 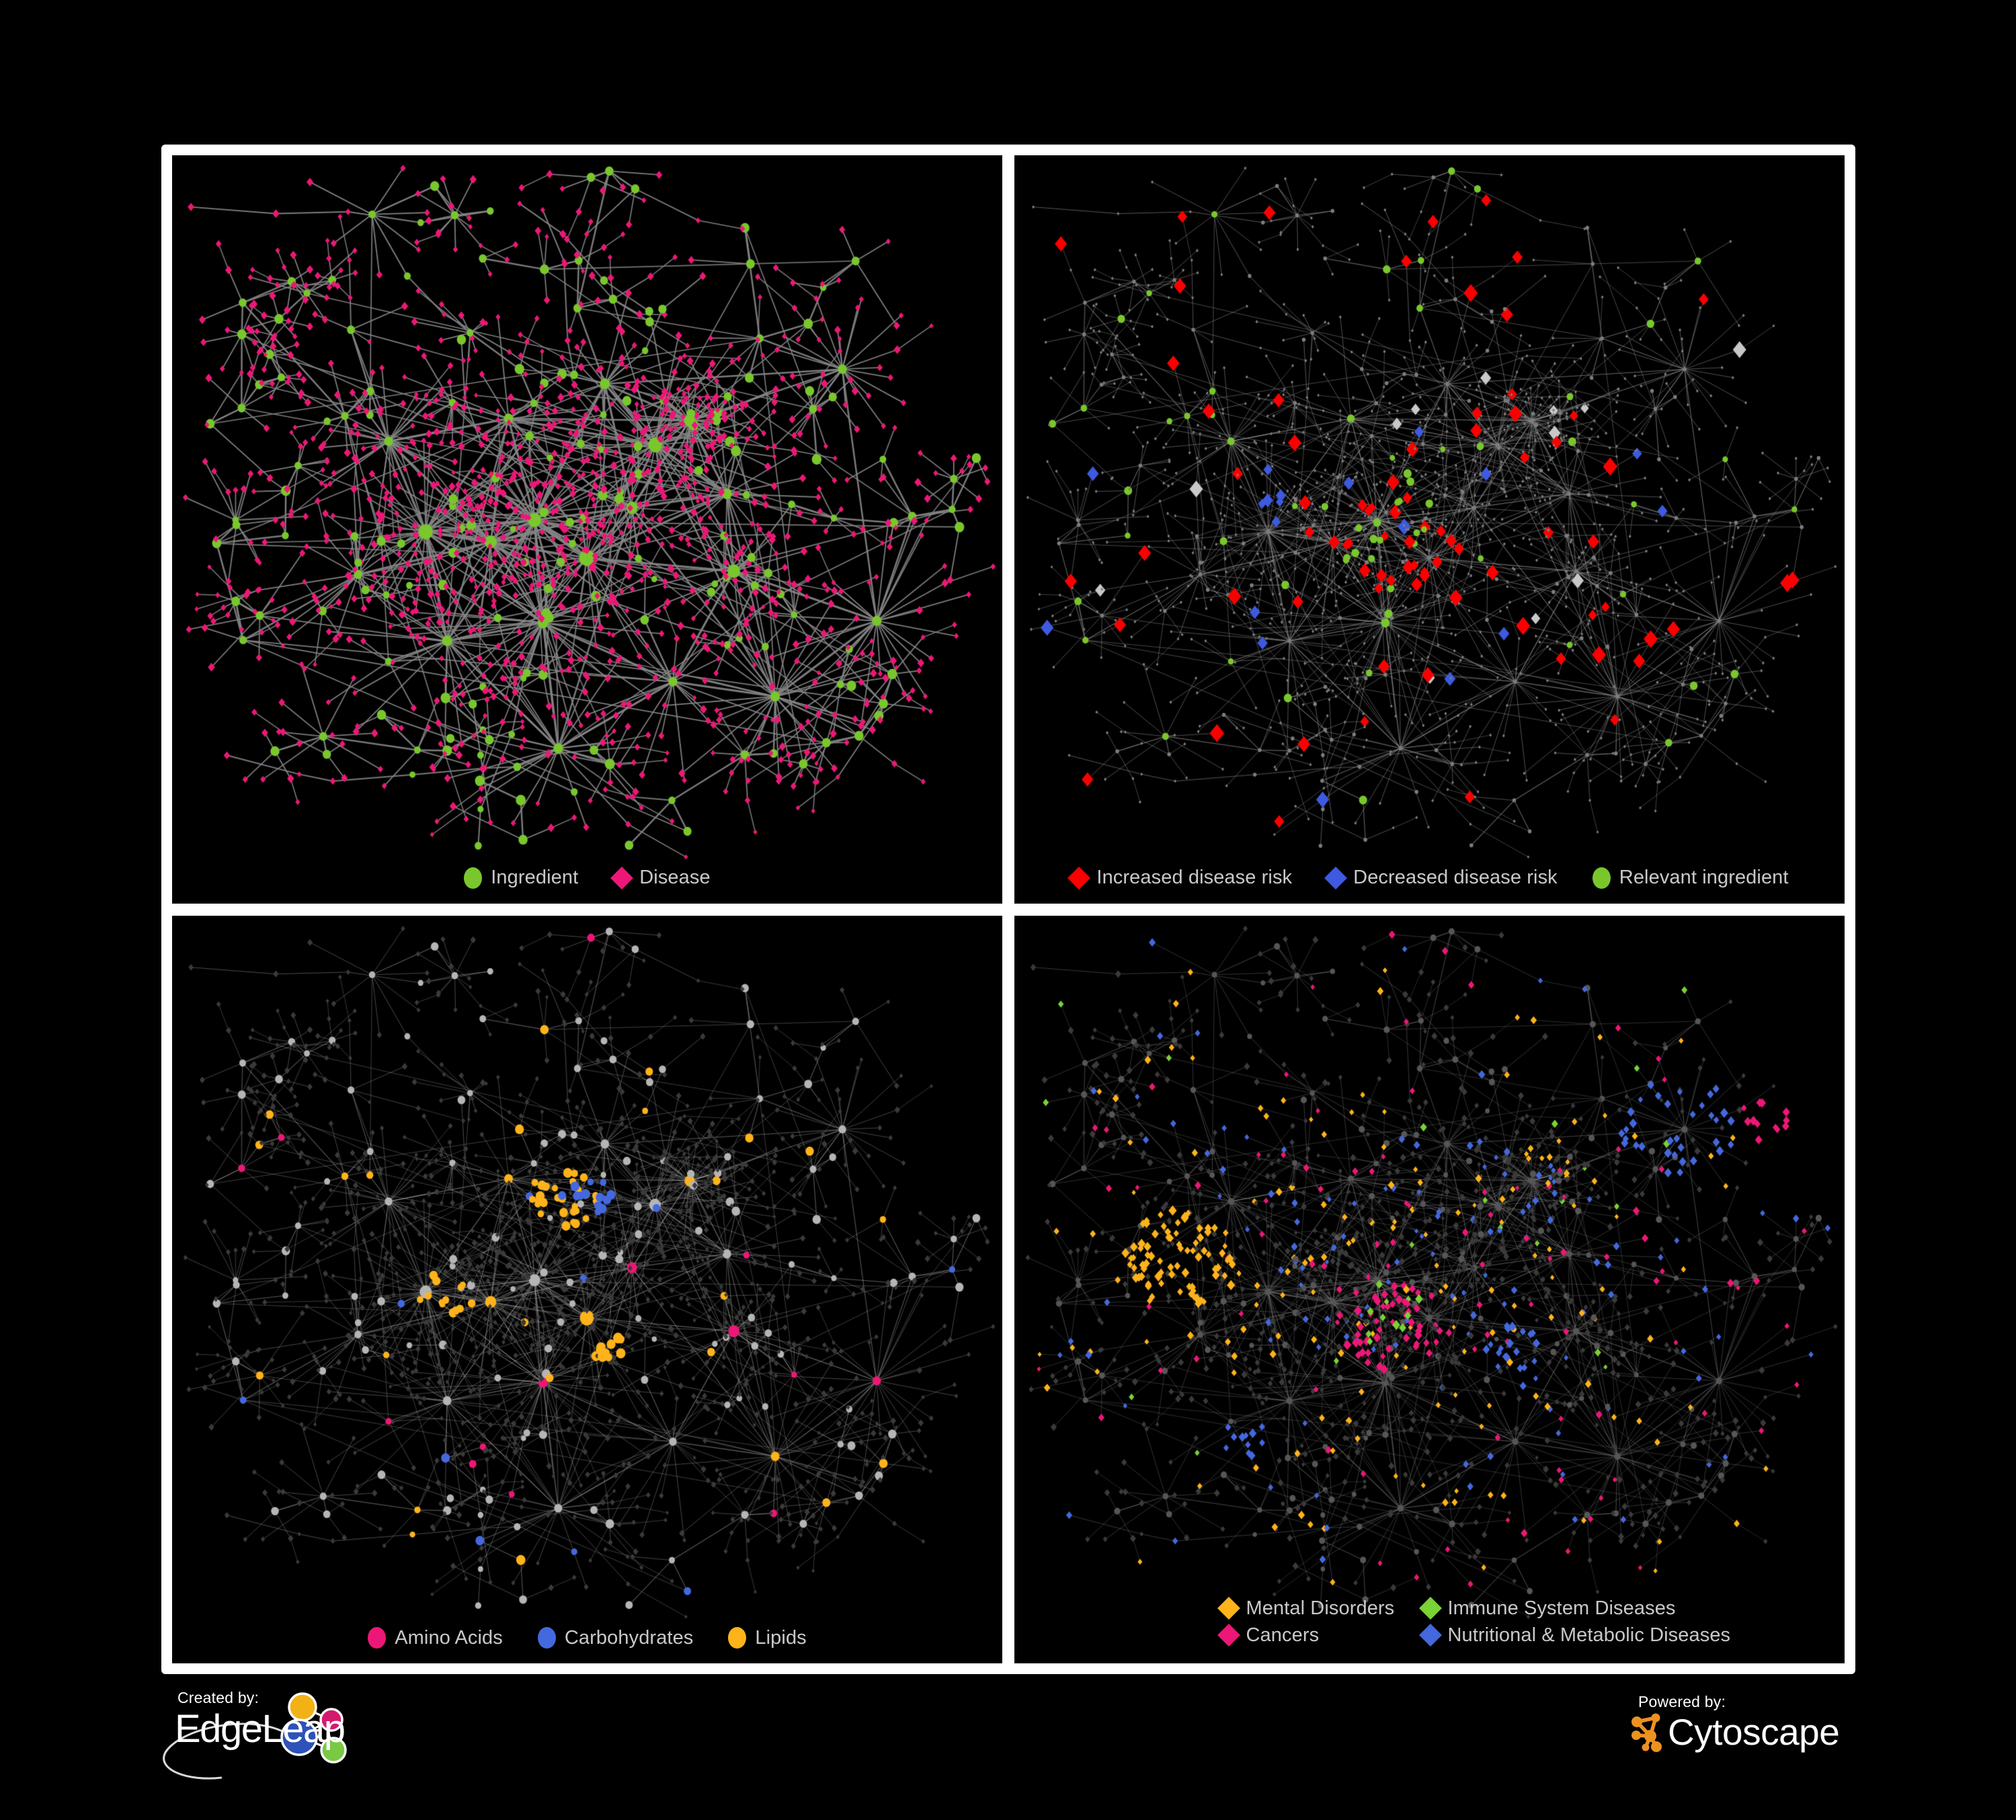 I want to click on edgeleap-node-pink, so click(x=331, y=1720).